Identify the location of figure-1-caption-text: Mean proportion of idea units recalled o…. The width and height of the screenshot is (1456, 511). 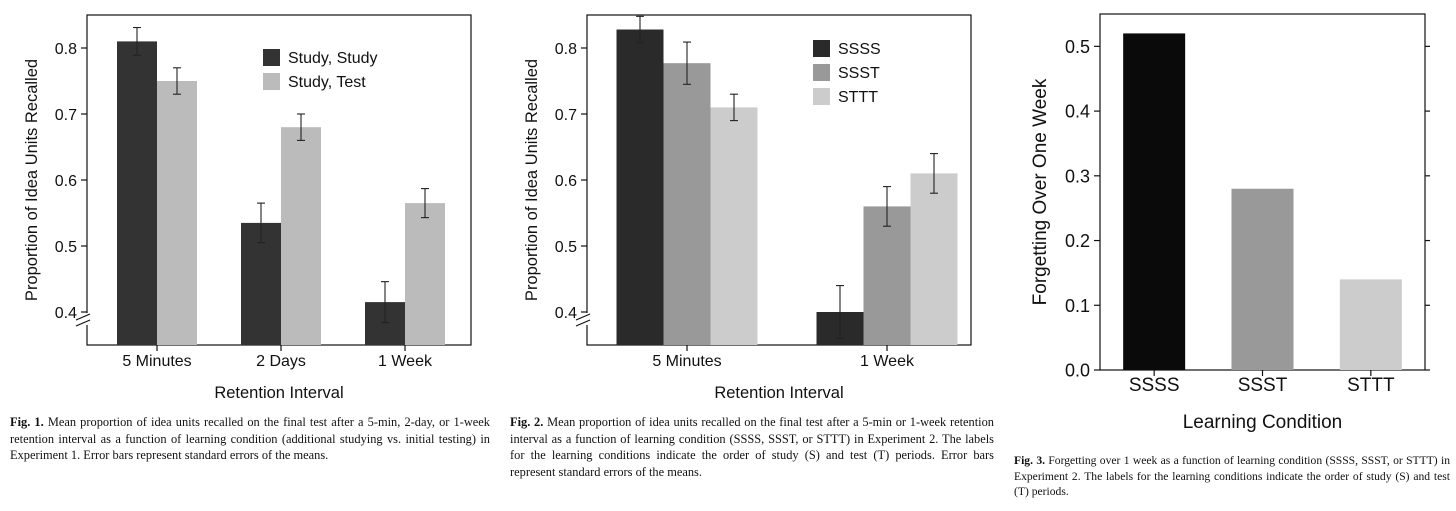
(250, 438).